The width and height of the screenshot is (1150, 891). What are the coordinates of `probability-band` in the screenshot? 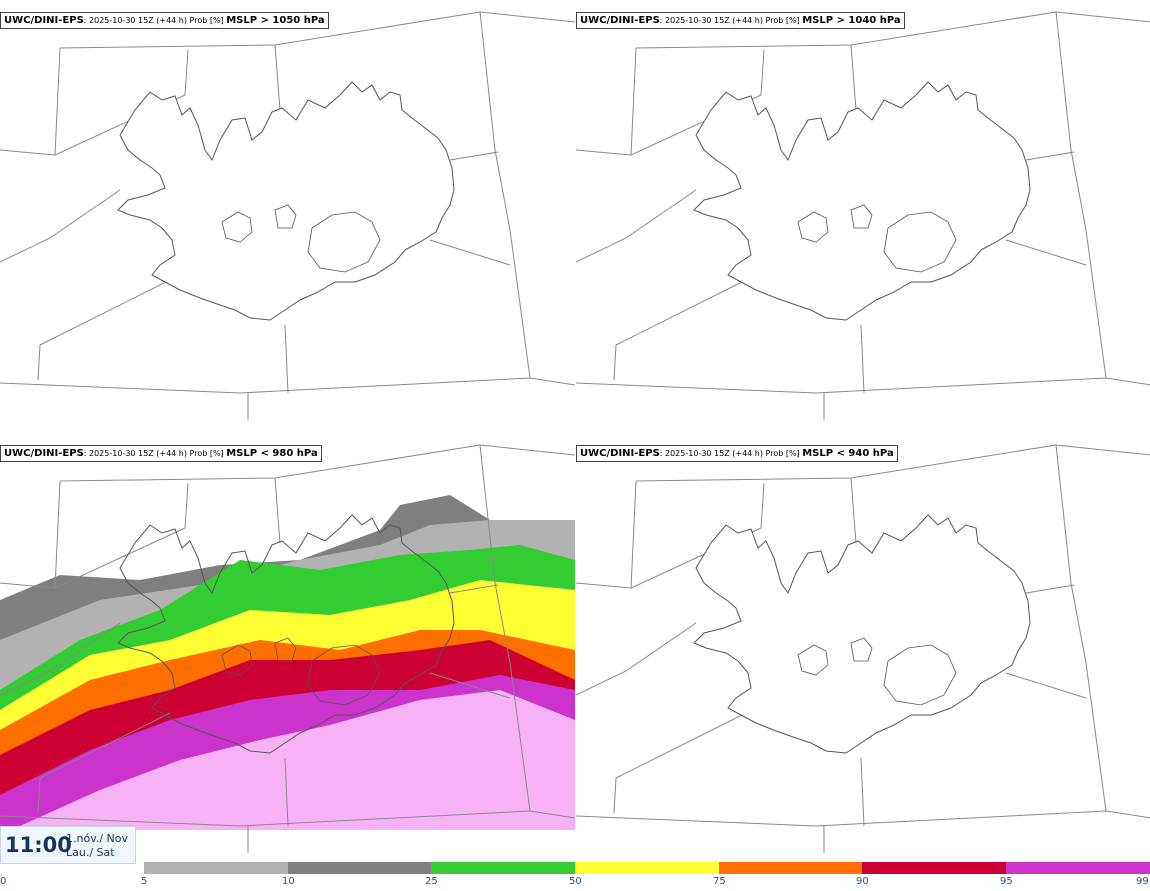 It's located at (287, 762).